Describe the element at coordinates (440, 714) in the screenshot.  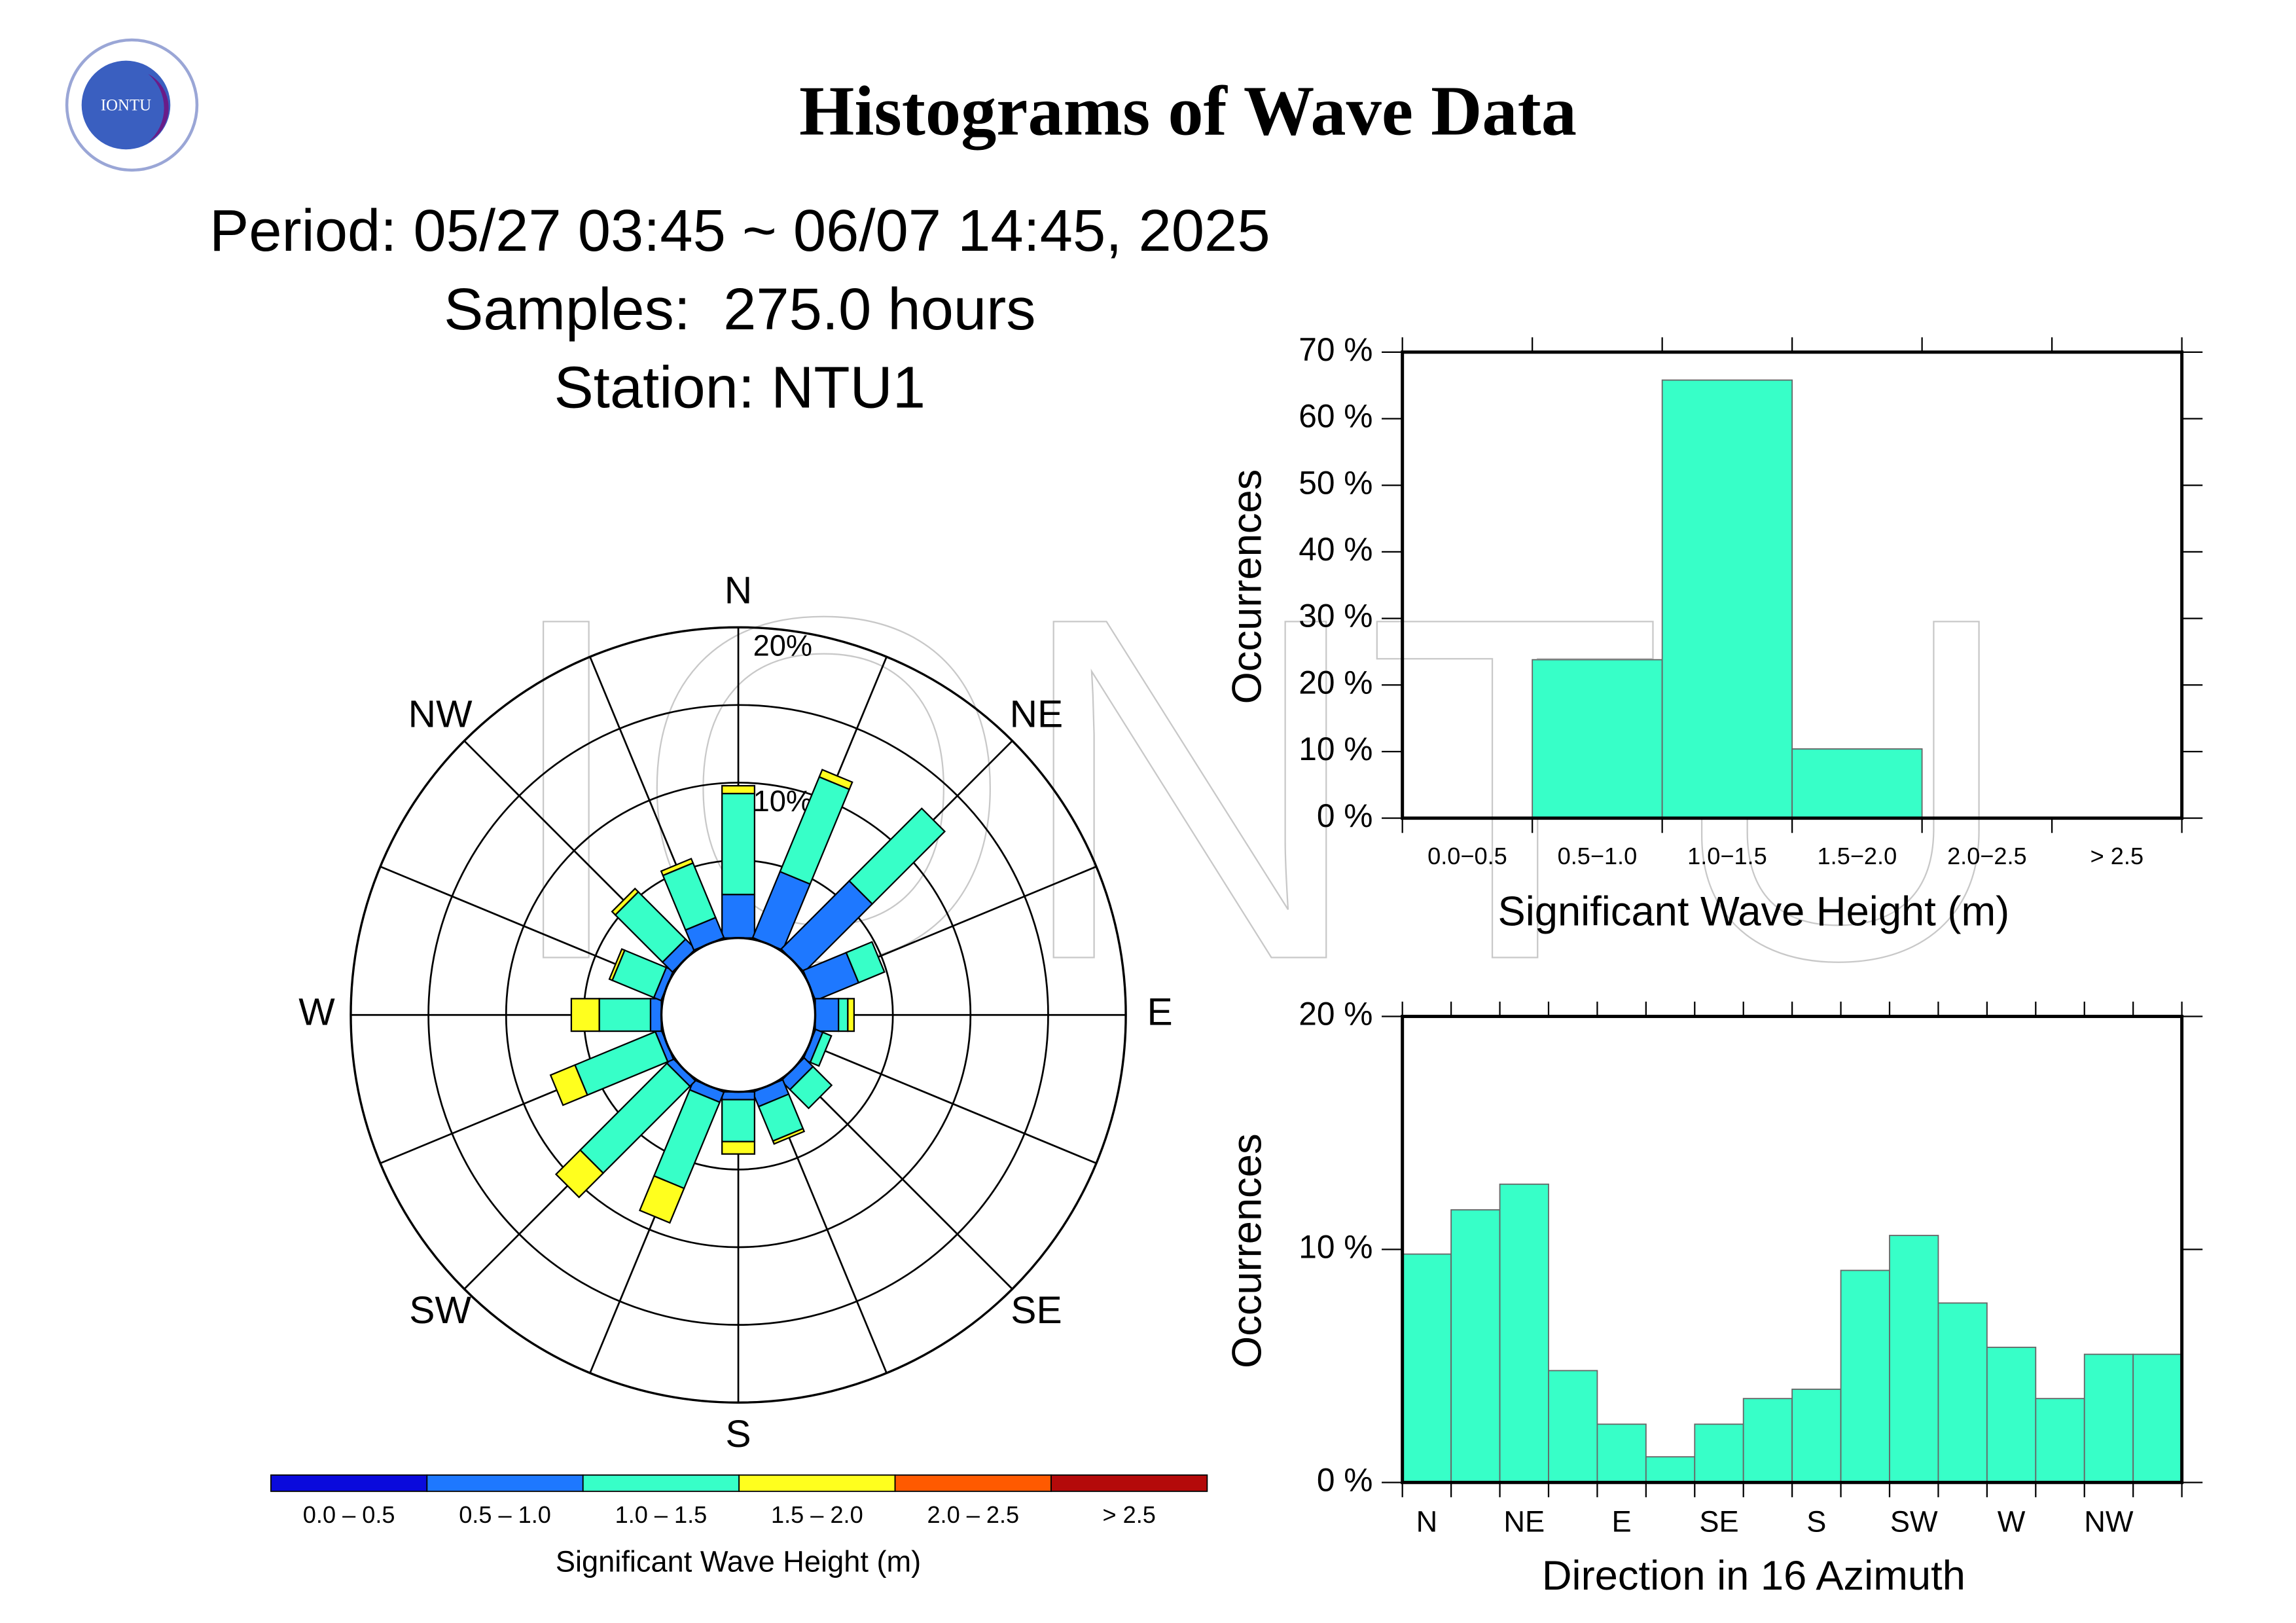
I see `direction-label: NW` at that location.